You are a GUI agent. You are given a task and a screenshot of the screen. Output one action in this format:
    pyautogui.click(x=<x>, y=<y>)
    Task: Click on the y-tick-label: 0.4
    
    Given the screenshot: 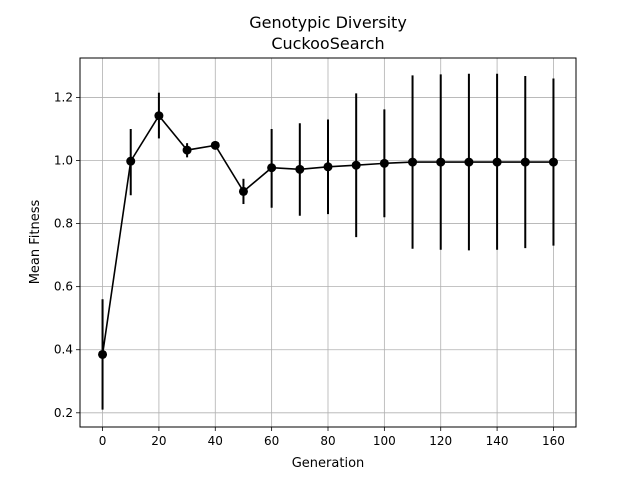 What is the action you would take?
    pyautogui.click(x=63, y=350)
    